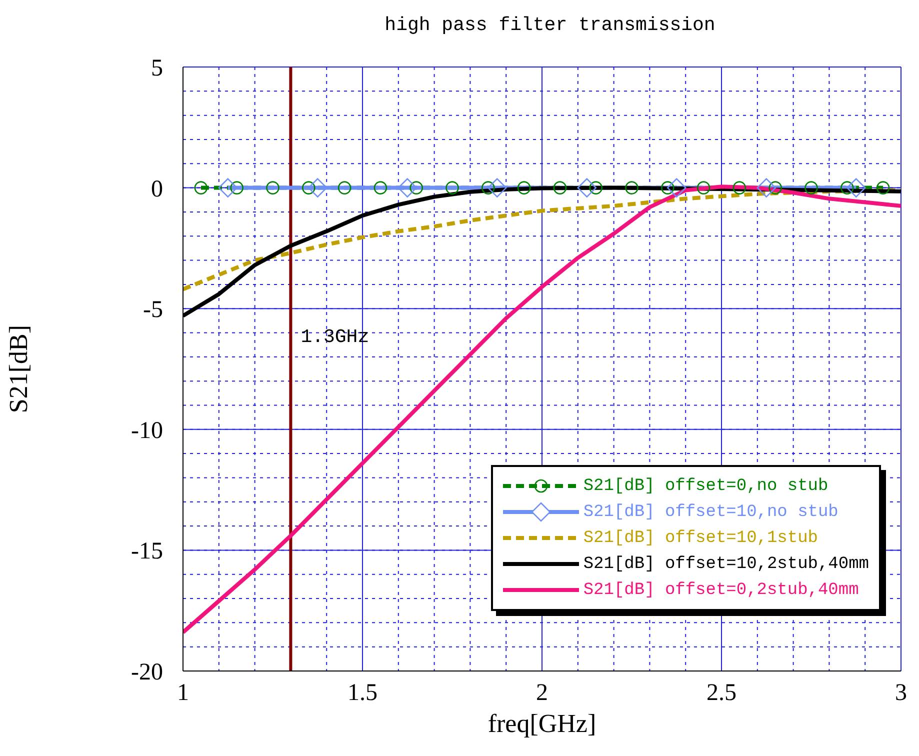 The image size is (919, 756). I want to click on y-tick-label: -15, so click(147, 551).